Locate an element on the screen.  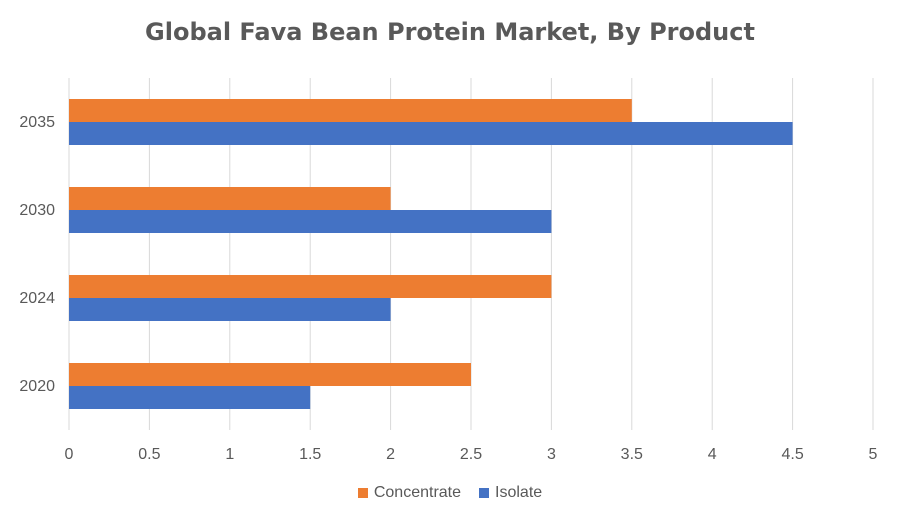
legend-label: Isolate is located at coordinates (519, 492).